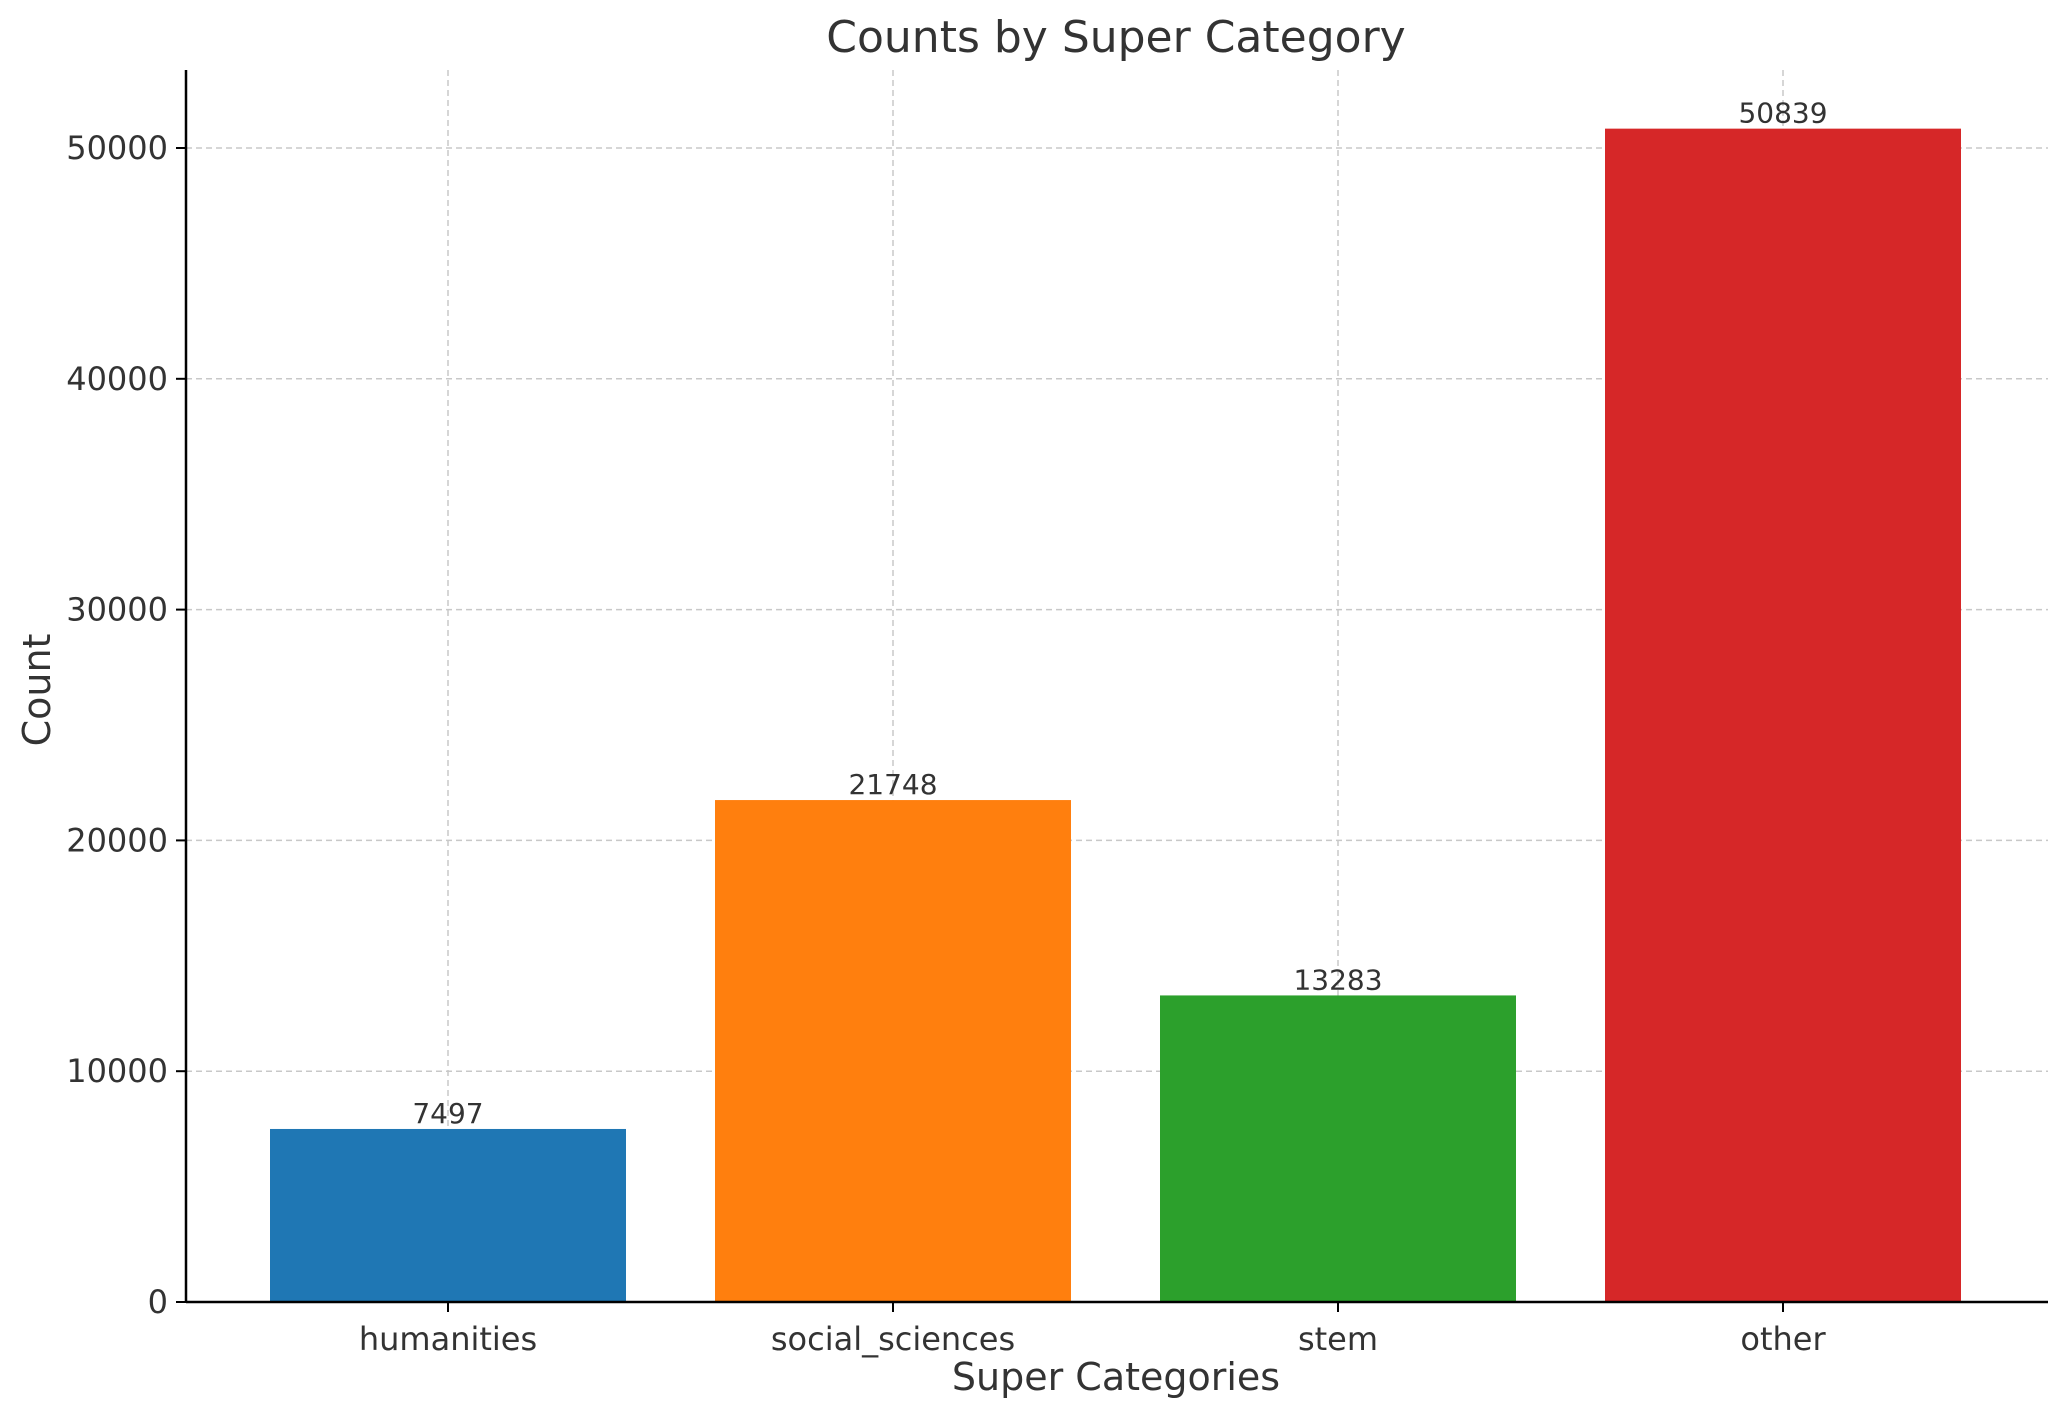 This screenshot has width=2065, height=1419. Describe the element at coordinates (1115, 37) in the screenshot. I see `chart-title: Counts by Super Category` at that location.